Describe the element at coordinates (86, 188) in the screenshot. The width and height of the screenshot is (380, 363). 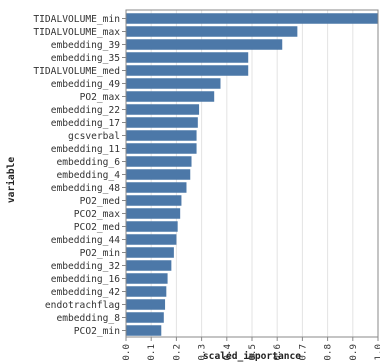
I see `category-label: embedding_48` at that location.